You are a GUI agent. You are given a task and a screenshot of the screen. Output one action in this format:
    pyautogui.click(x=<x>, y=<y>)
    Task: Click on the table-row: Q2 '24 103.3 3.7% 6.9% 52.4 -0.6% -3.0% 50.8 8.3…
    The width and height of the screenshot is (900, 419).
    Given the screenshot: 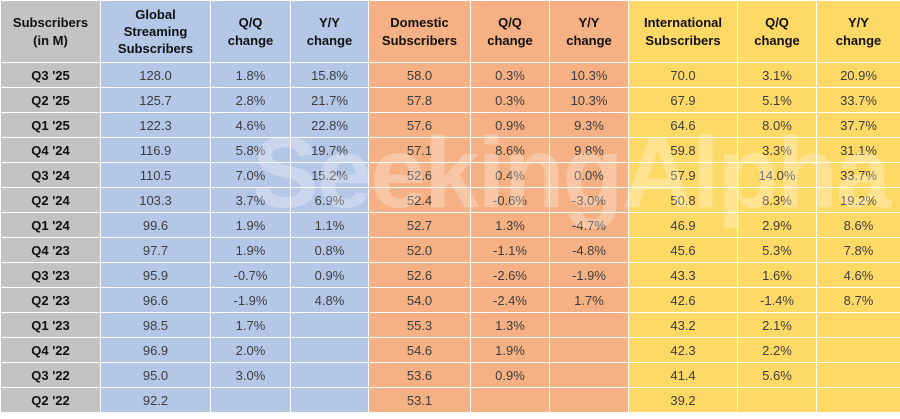 What is the action you would take?
    pyautogui.click(x=450, y=200)
    